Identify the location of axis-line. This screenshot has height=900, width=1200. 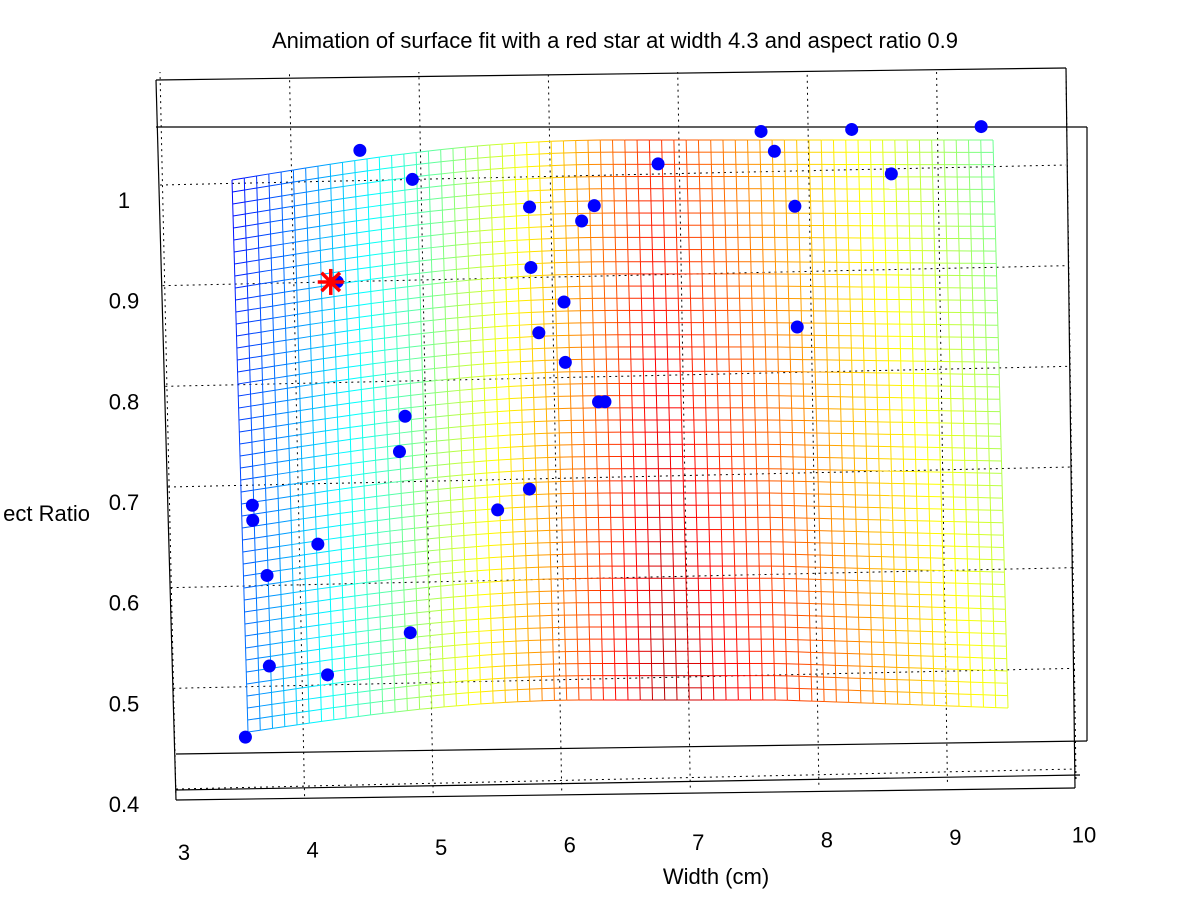
(166, 440).